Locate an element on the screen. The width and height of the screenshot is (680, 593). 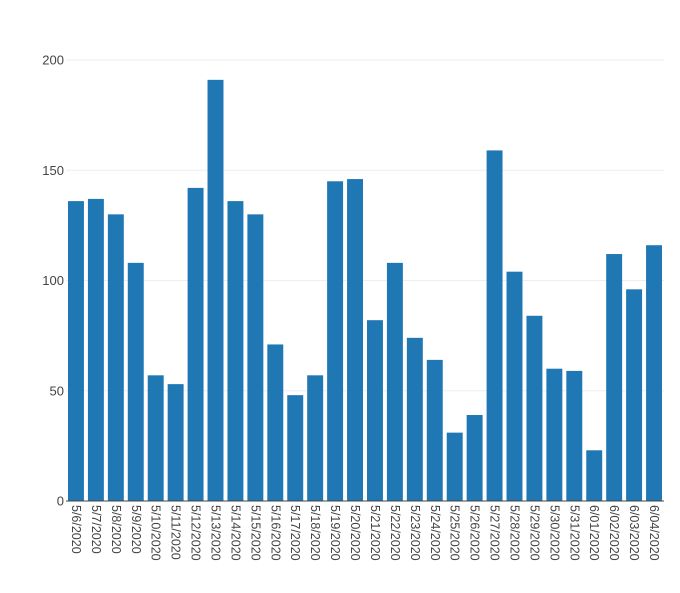
x-tick-label: 5/10/2020 is located at coordinates (156, 533).